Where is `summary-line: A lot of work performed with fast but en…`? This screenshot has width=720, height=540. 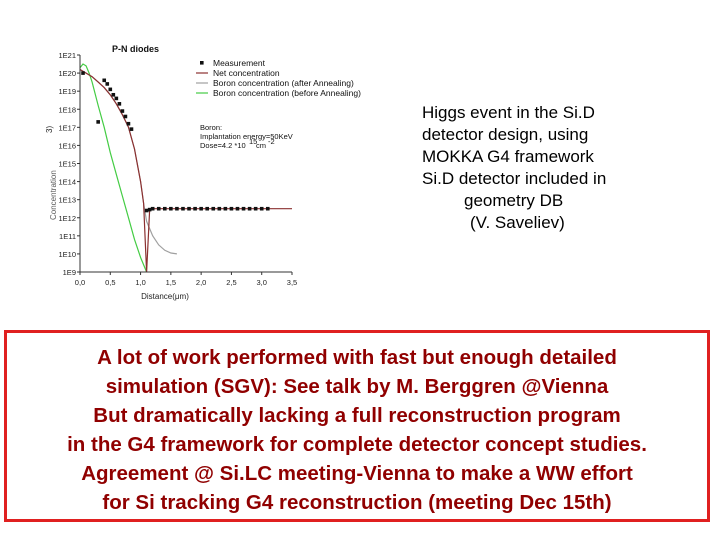 summary-line: A lot of work performed with fast but en… is located at coordinates (357, 357).